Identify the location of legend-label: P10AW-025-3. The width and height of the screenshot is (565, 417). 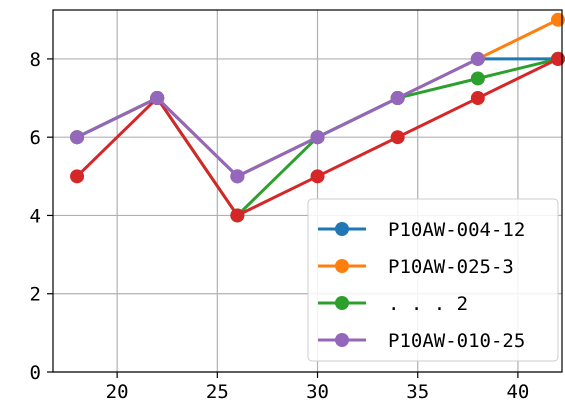
(451, 267).